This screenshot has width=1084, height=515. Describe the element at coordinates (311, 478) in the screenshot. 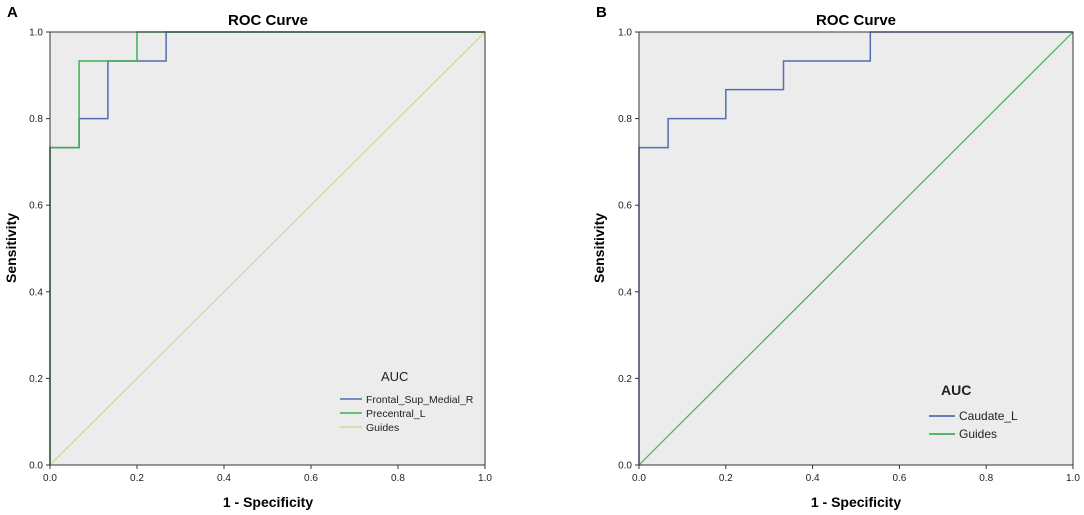

I see `panel-a-x-tick-label: 0.6` at that location.